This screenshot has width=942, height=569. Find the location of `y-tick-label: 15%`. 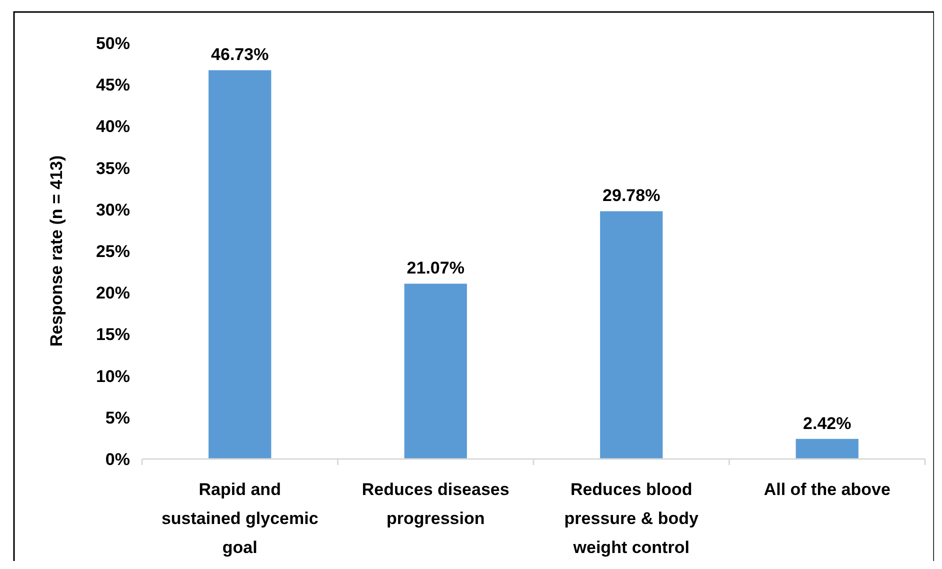

y-tick-label: 15% is located at coordinates (113, 334).